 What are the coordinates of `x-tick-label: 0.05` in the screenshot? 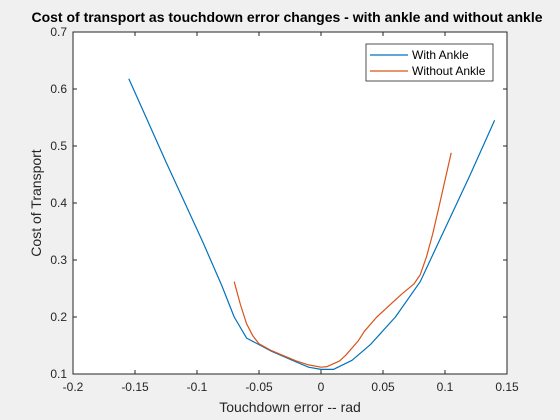 It's located at (383, 387).